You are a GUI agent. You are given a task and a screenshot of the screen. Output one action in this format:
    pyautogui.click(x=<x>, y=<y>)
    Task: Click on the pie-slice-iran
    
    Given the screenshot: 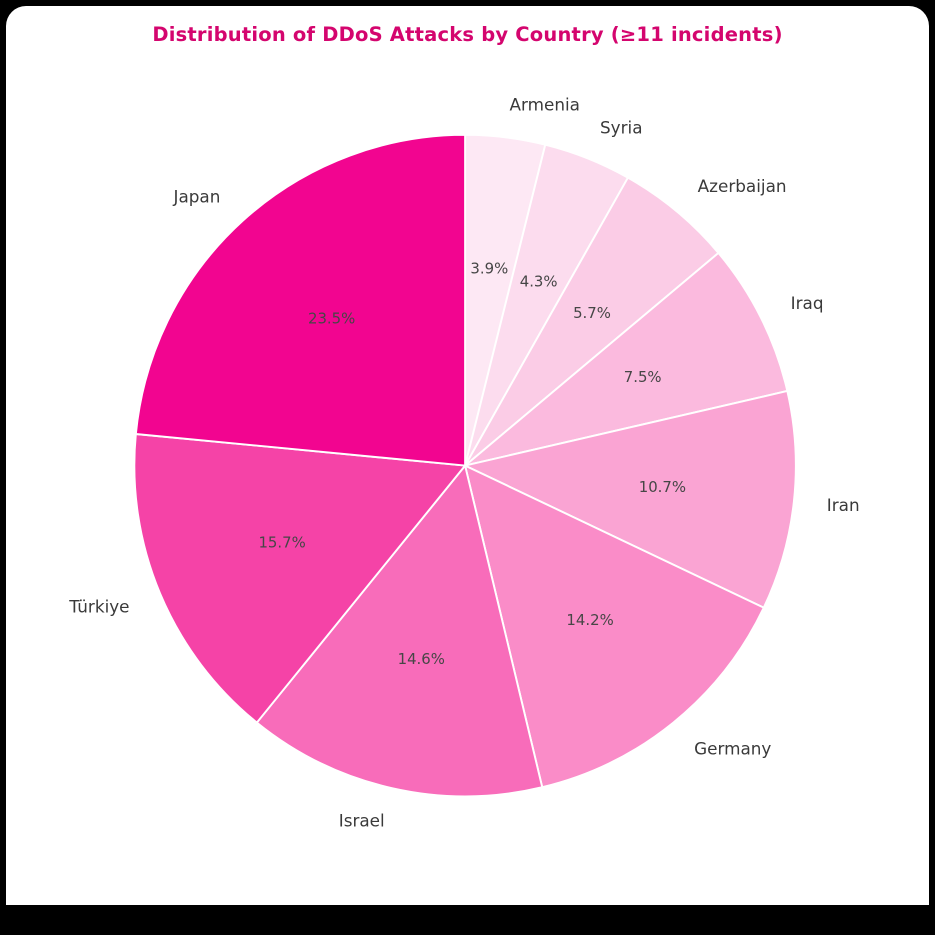 What is the action you would take?
    pyautogui.click(x=630, y=499)
    